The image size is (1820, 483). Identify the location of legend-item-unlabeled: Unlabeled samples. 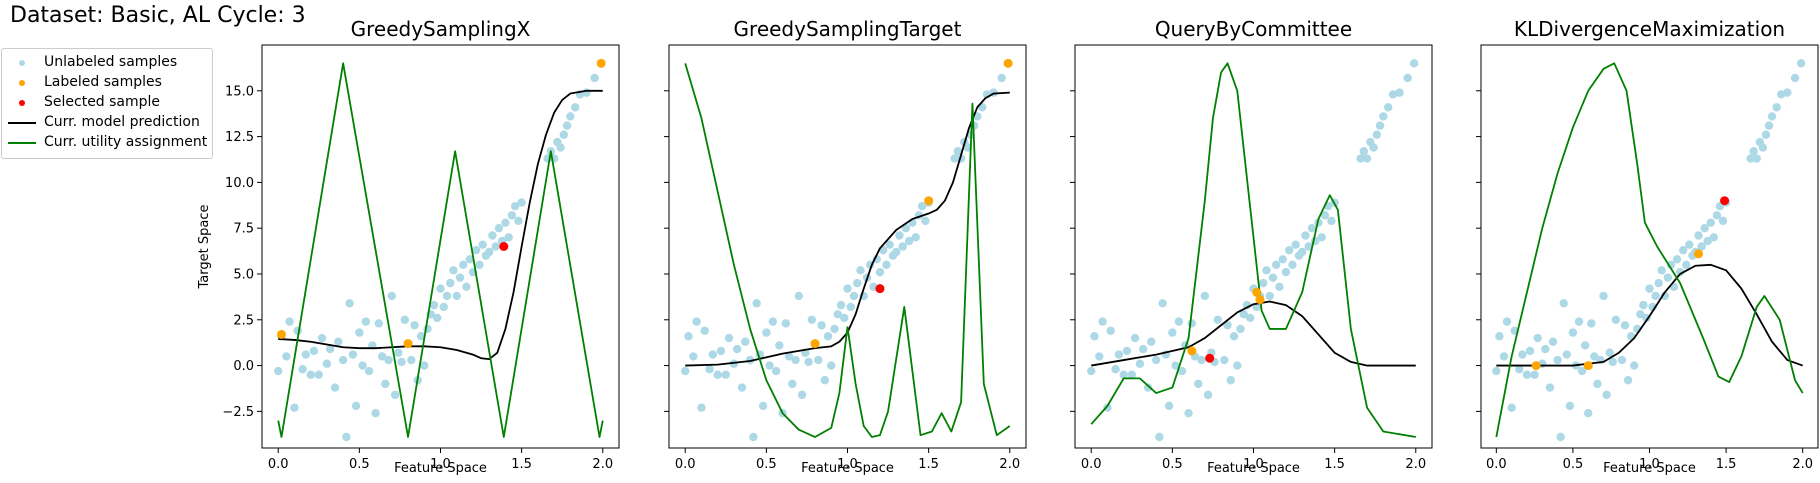
(106, 63).